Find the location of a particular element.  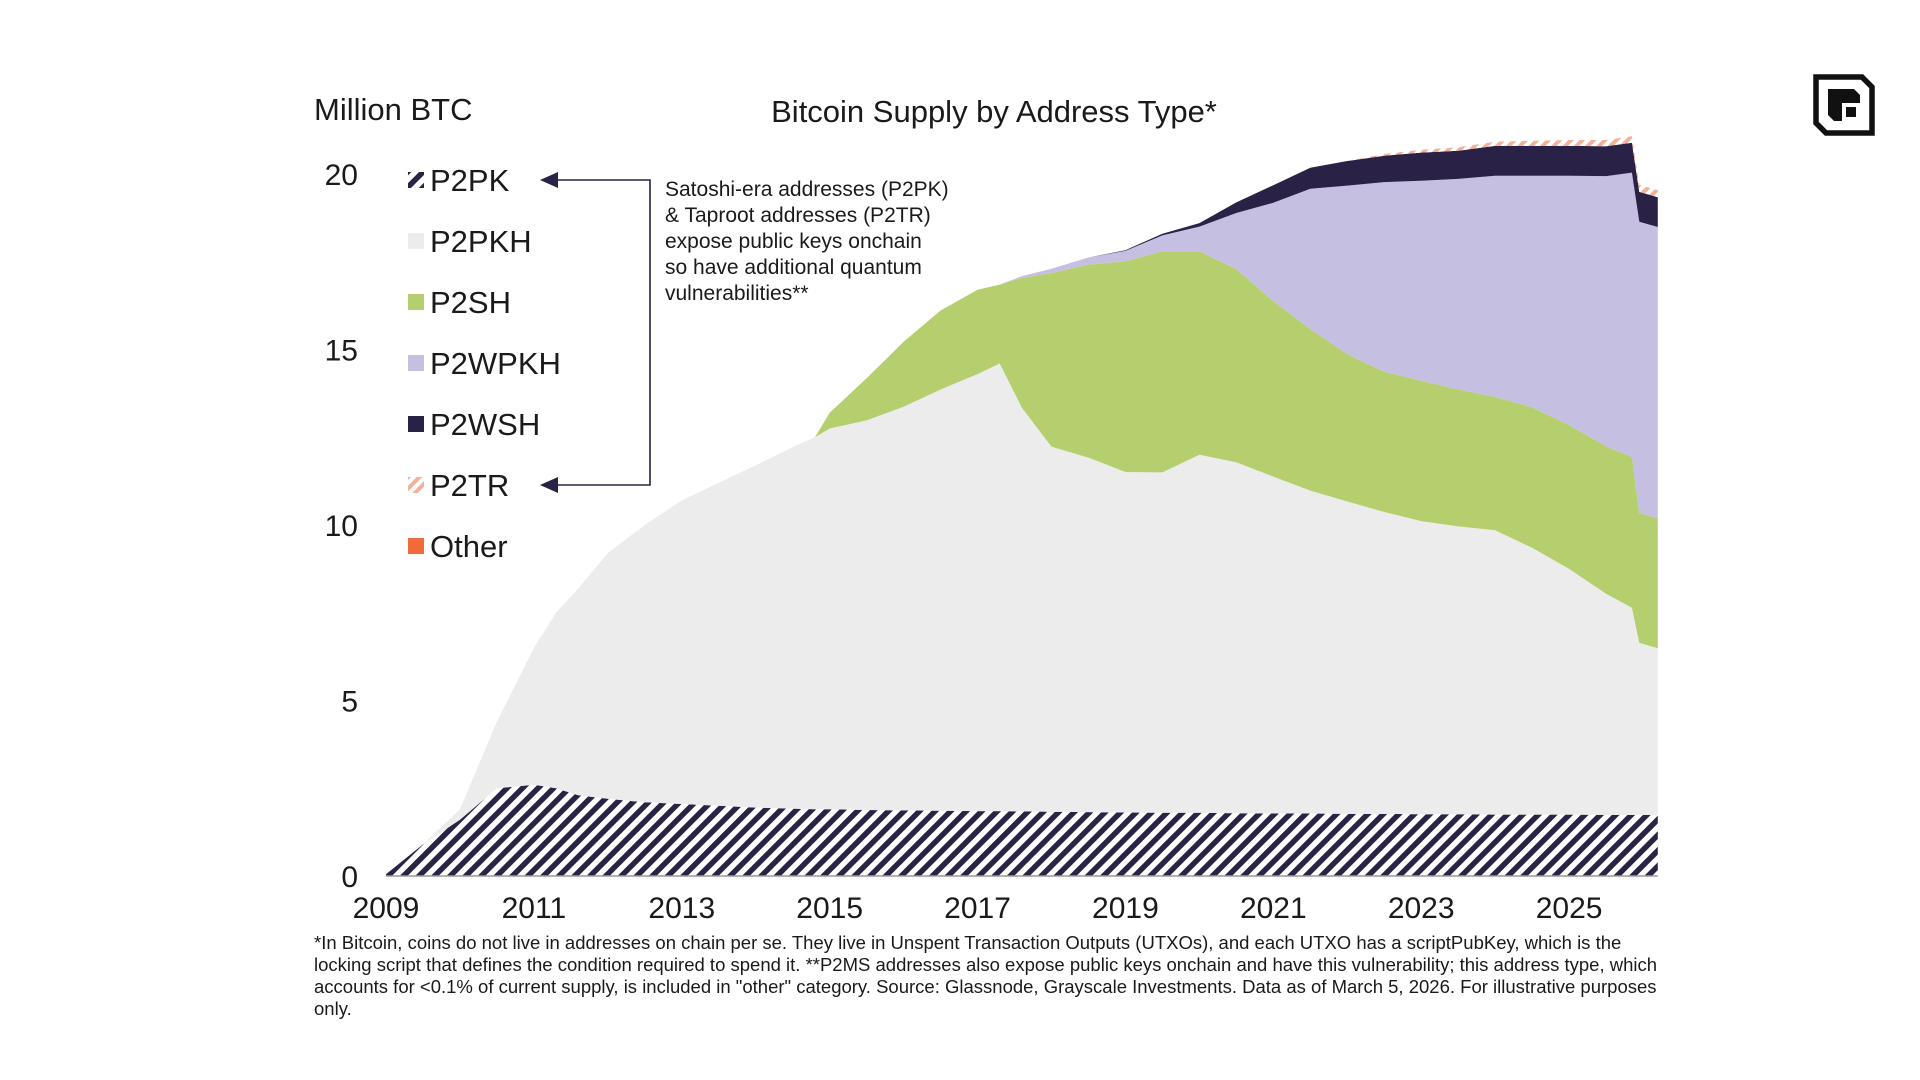

annotation-line: Satoshi-era addresses (P2PK) is located at coordinates (807, 189).